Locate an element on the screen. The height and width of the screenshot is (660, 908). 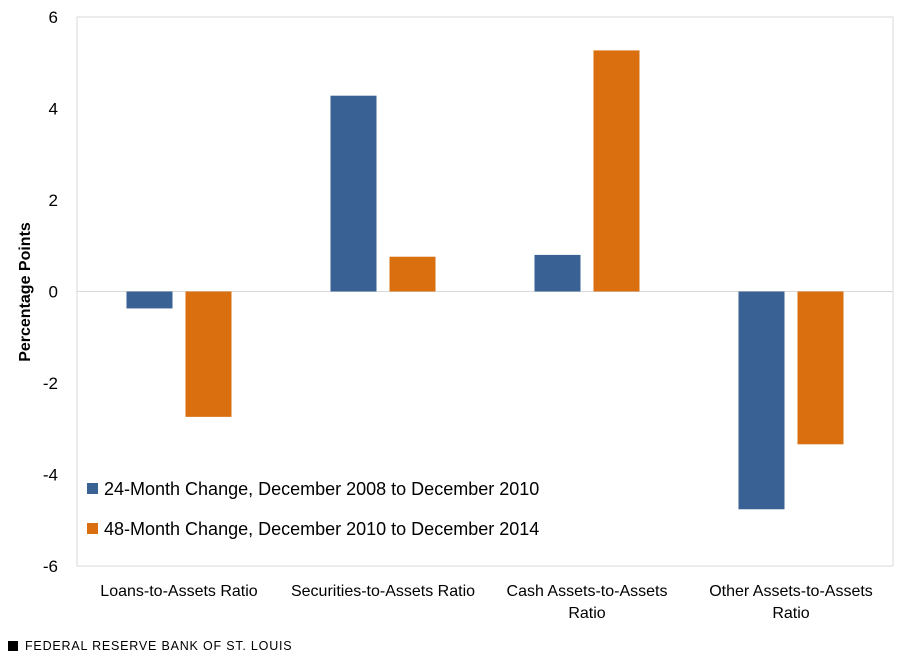
category-label: Securities-to-Assets Ratio is located at coordinates (383, 591).